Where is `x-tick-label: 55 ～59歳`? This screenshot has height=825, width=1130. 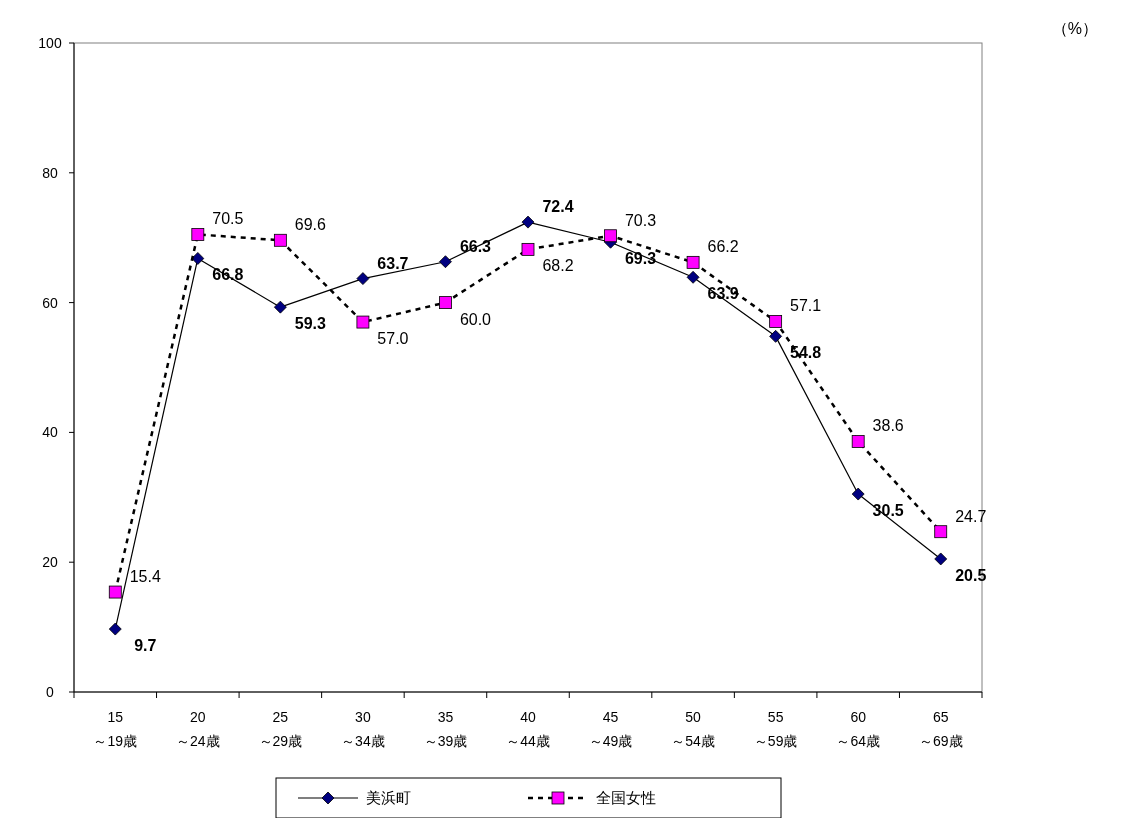 x-tick-label: 55 ～59歳 is located at coordinates (775, 729).